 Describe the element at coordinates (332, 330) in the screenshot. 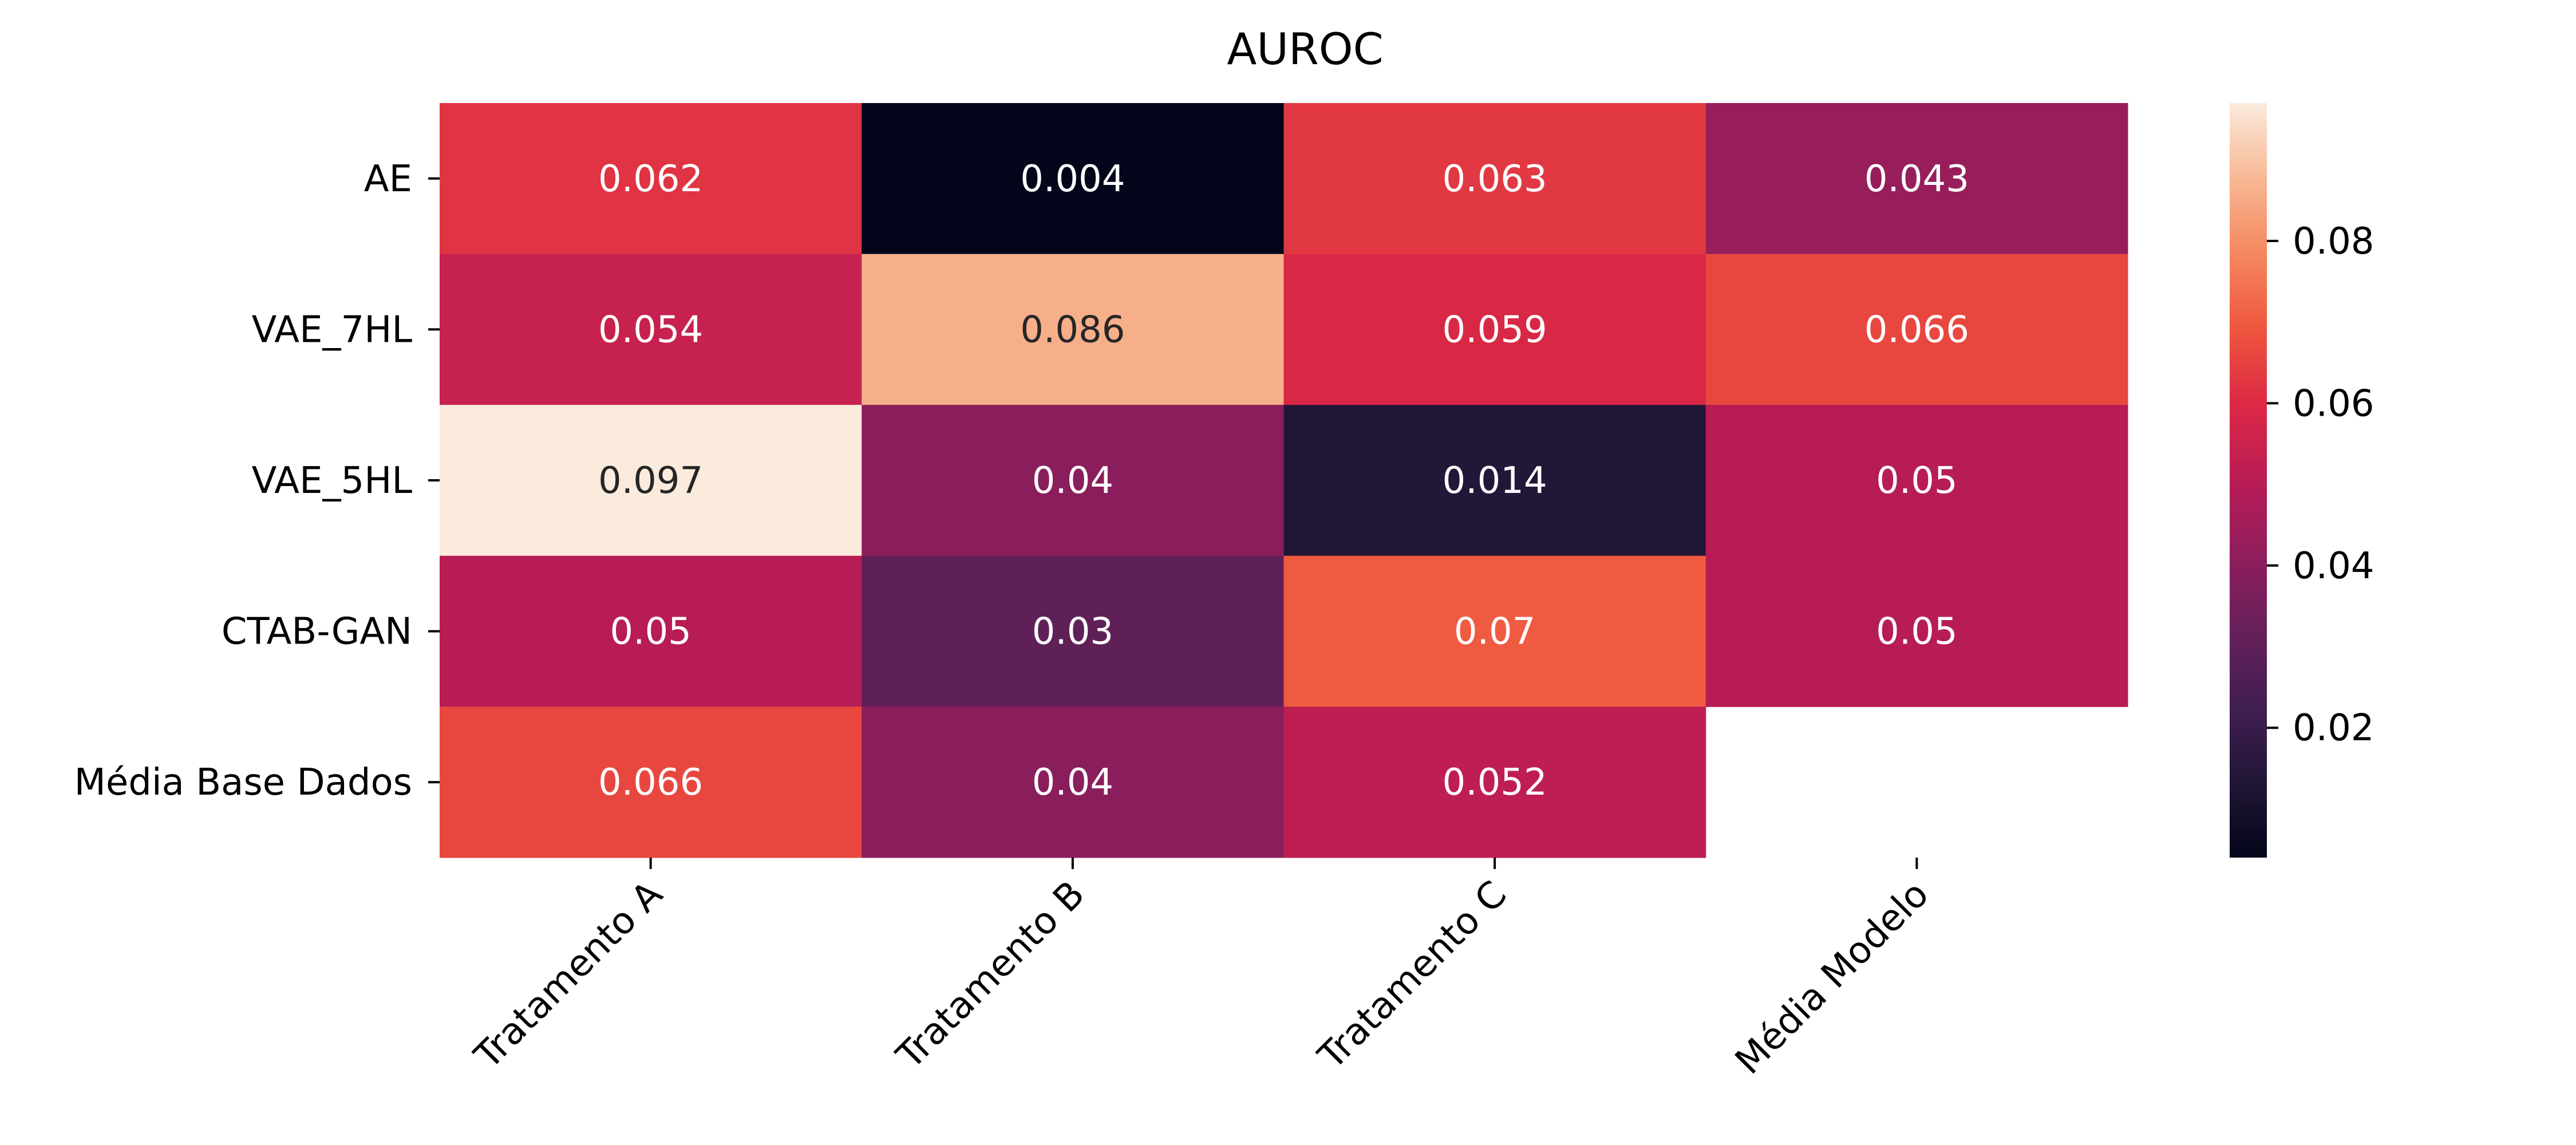

I see `y-tick-label: VAE_7HL` at that location.